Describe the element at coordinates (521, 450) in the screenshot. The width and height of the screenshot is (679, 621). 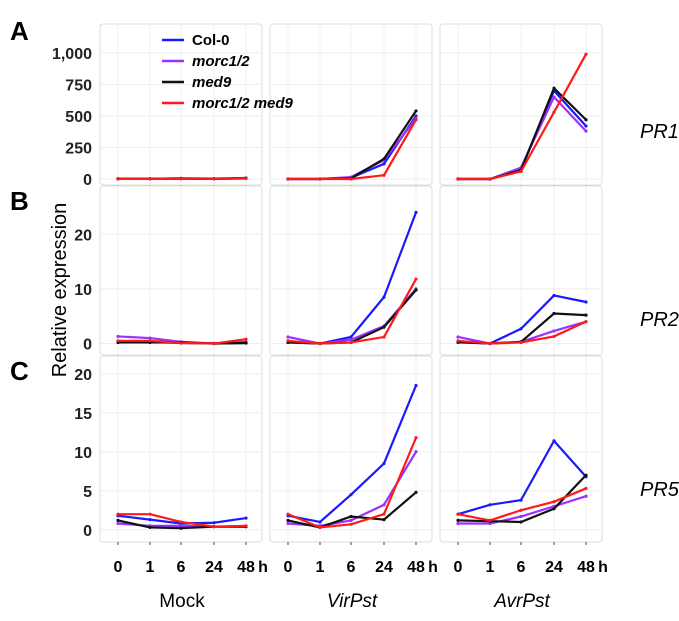
I see `panel-PR5-AvrPst` at that location.